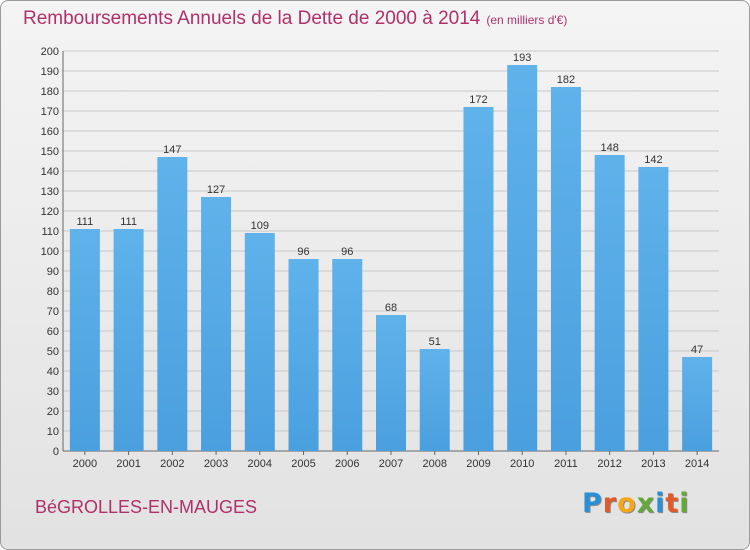 Image resolution: width=750 pixels, height=550 pixels. Describe the element at coordinates (478, 100) in the screenshot. I see `value-label-2009: 172` at that location.